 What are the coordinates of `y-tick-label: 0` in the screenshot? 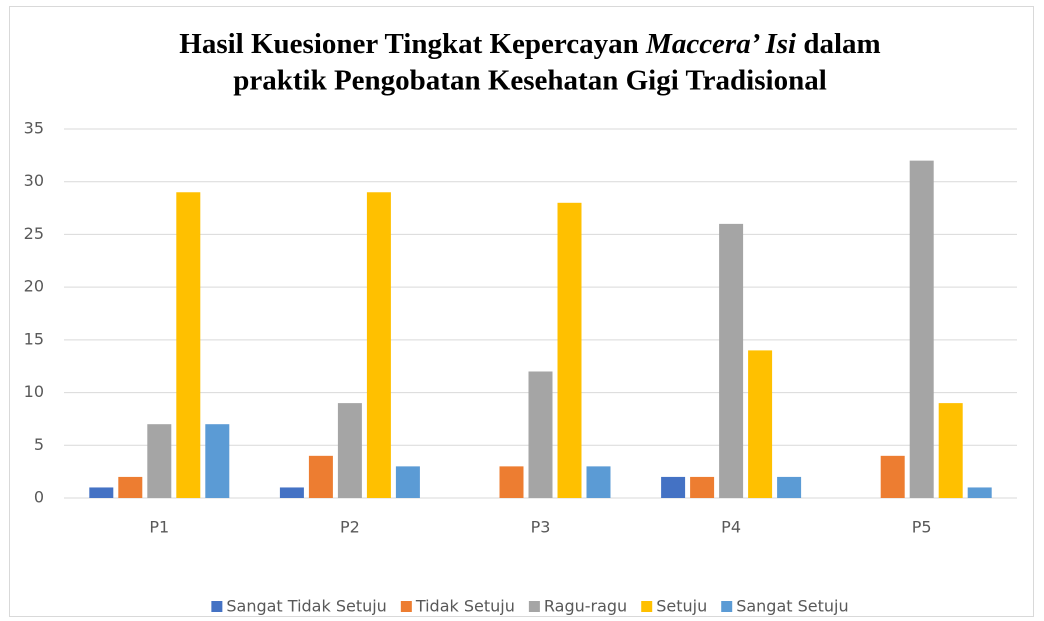 It's located at (39, 497).